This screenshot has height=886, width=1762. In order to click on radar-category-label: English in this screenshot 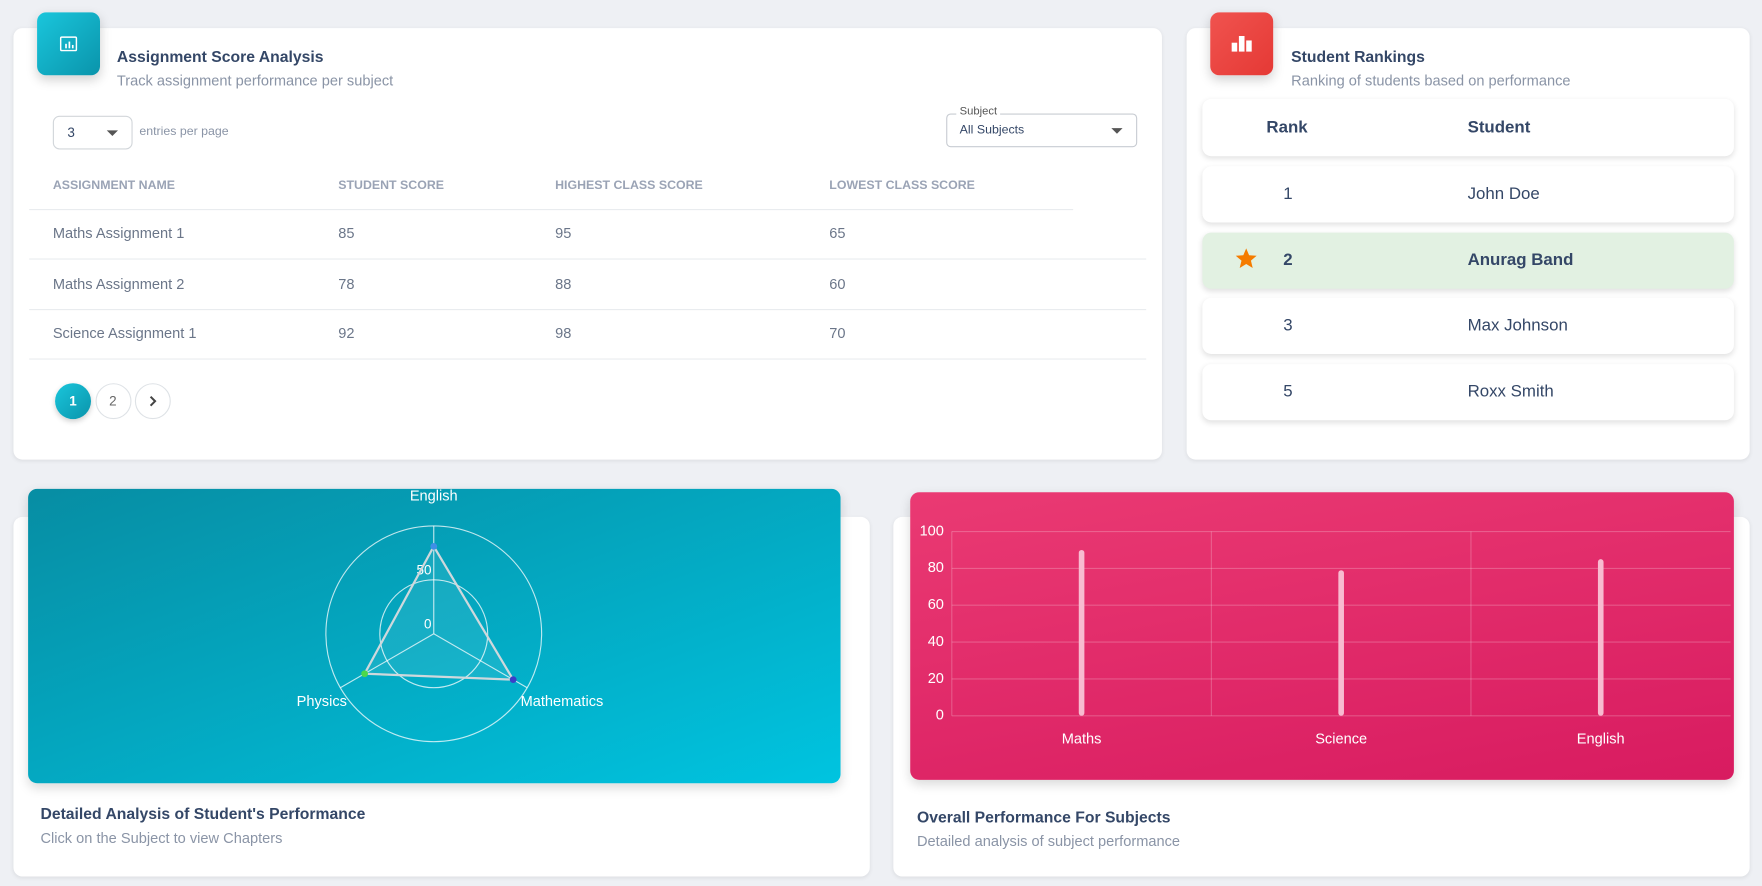, I will do `click(434, 497)`.